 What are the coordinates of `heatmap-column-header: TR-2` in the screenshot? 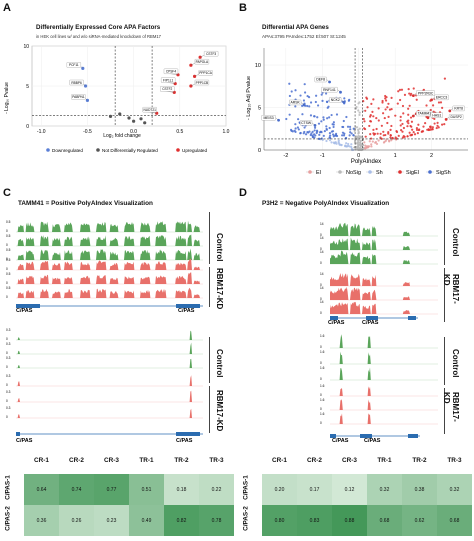 It's located at (419, 460).